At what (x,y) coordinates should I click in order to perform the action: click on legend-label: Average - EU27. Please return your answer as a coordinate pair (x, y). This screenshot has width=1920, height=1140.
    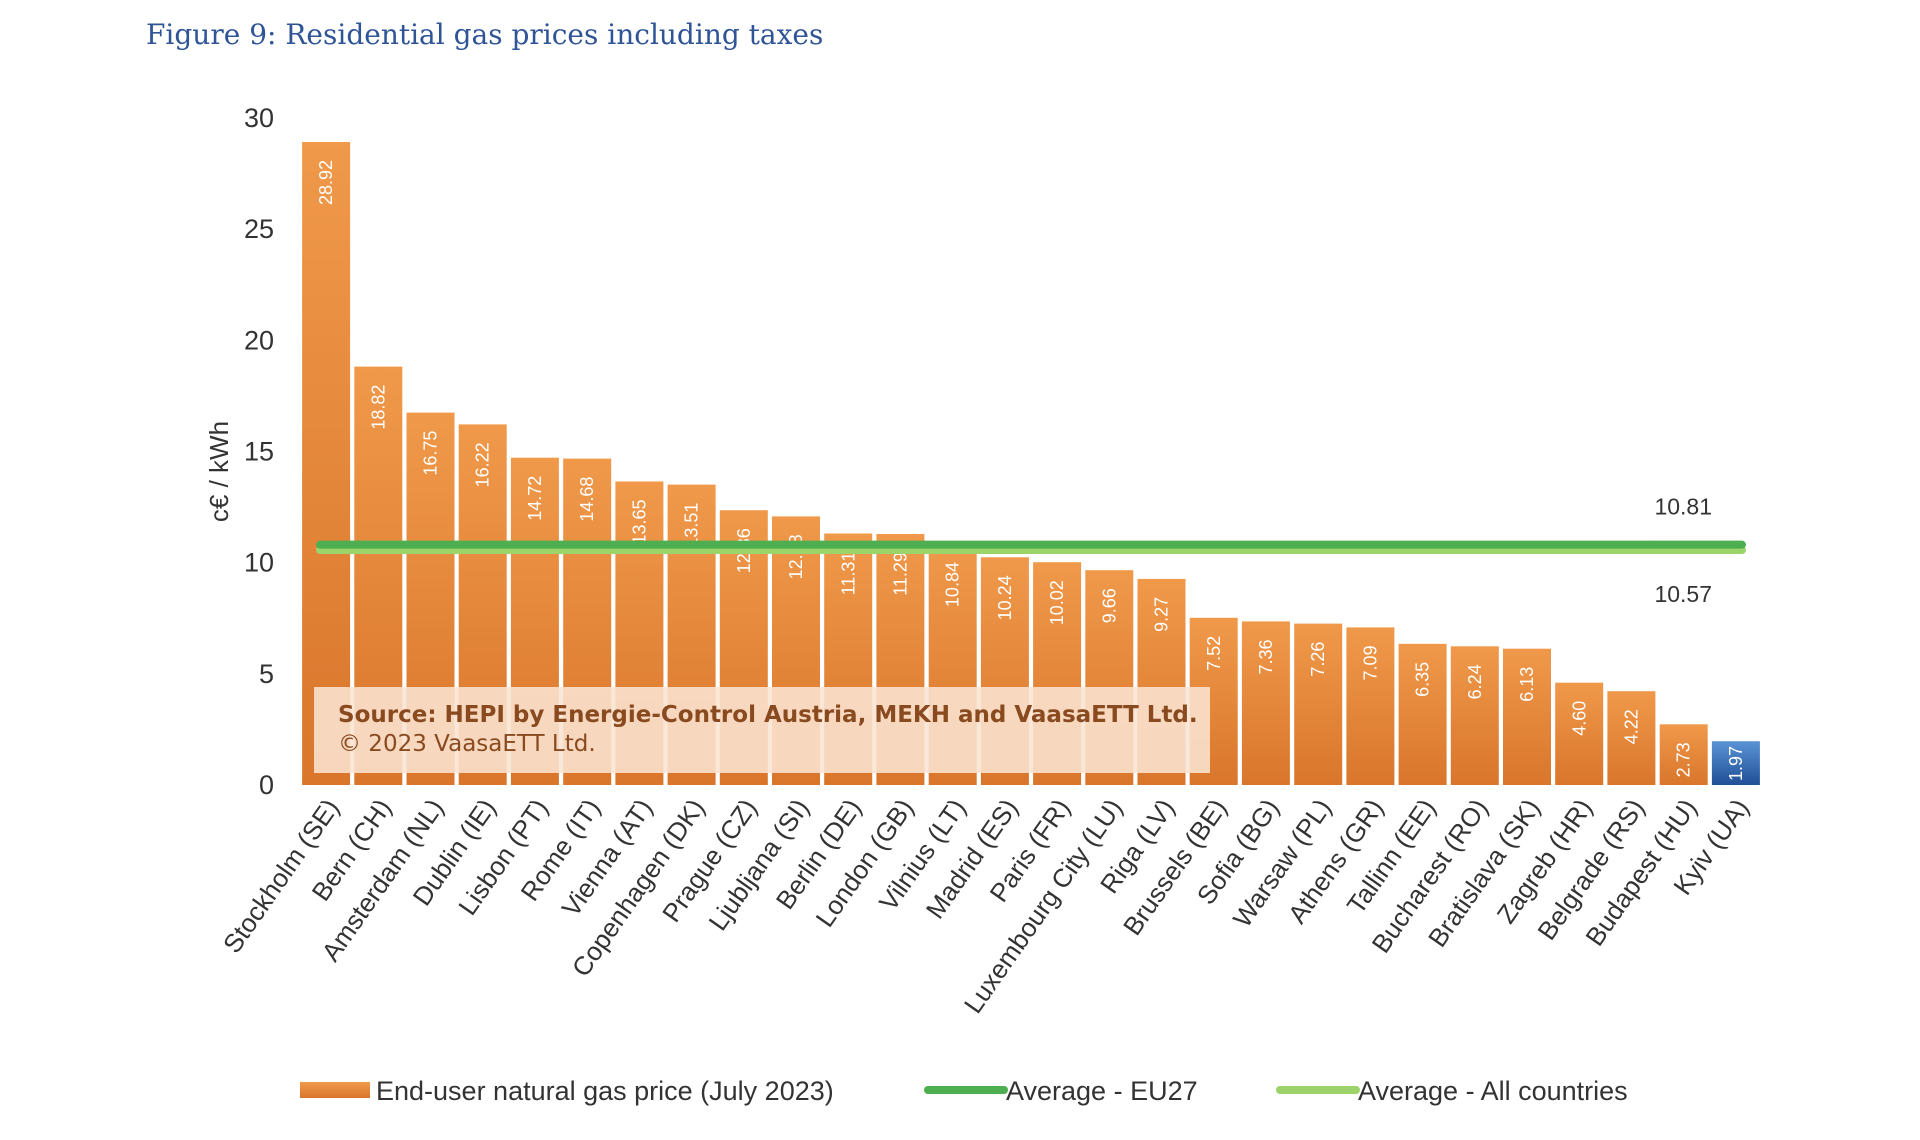
    Looking at the image, I should click on (1102, 1091).